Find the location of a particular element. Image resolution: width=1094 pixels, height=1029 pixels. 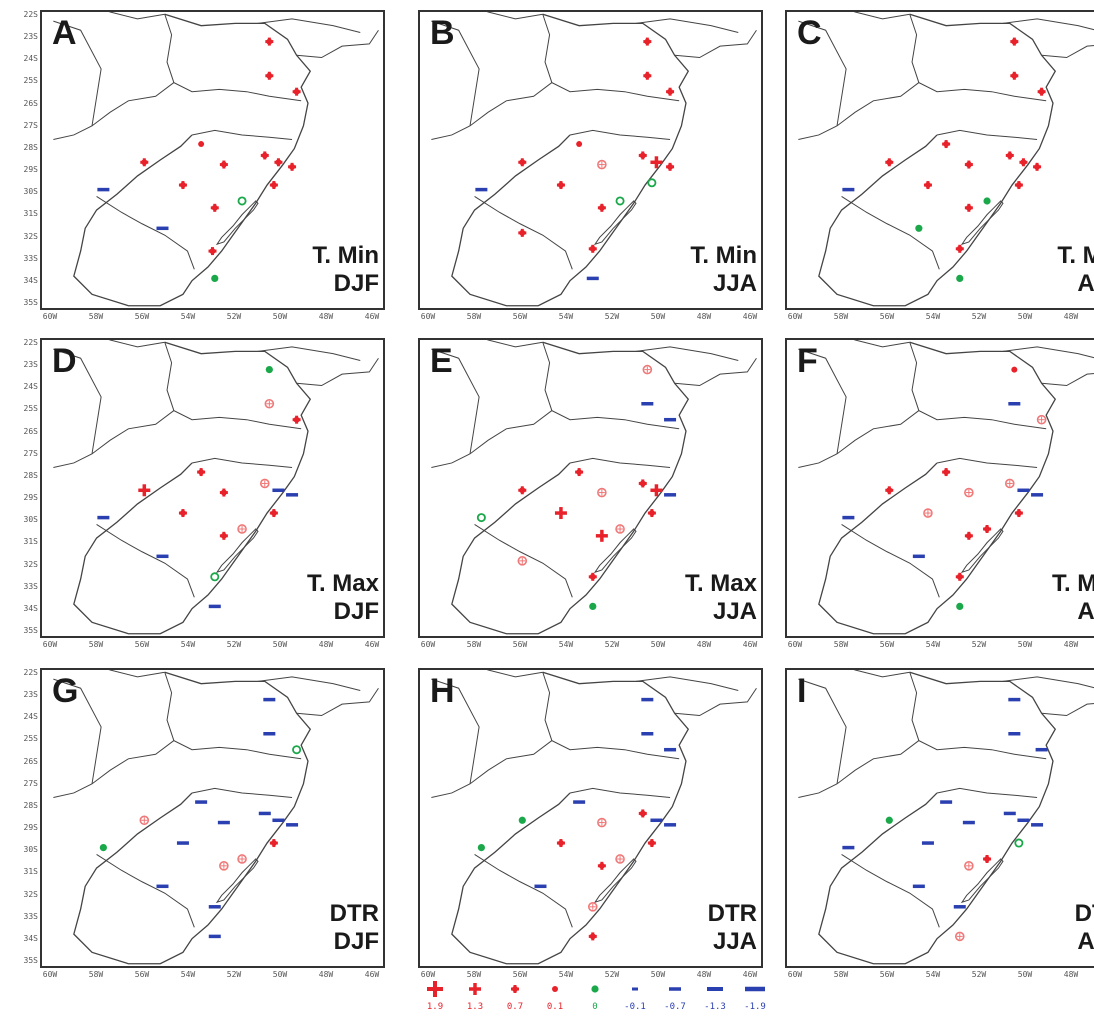

y-axis-tick-label: 28S is located at coordinates (30, 147).